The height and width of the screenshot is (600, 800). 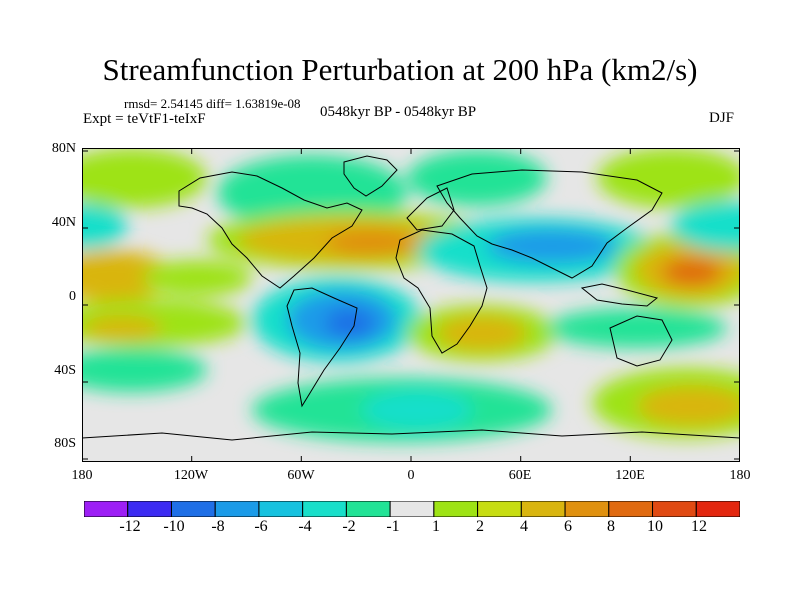 I want to click on africa-coast, so click(x=441, y=291).